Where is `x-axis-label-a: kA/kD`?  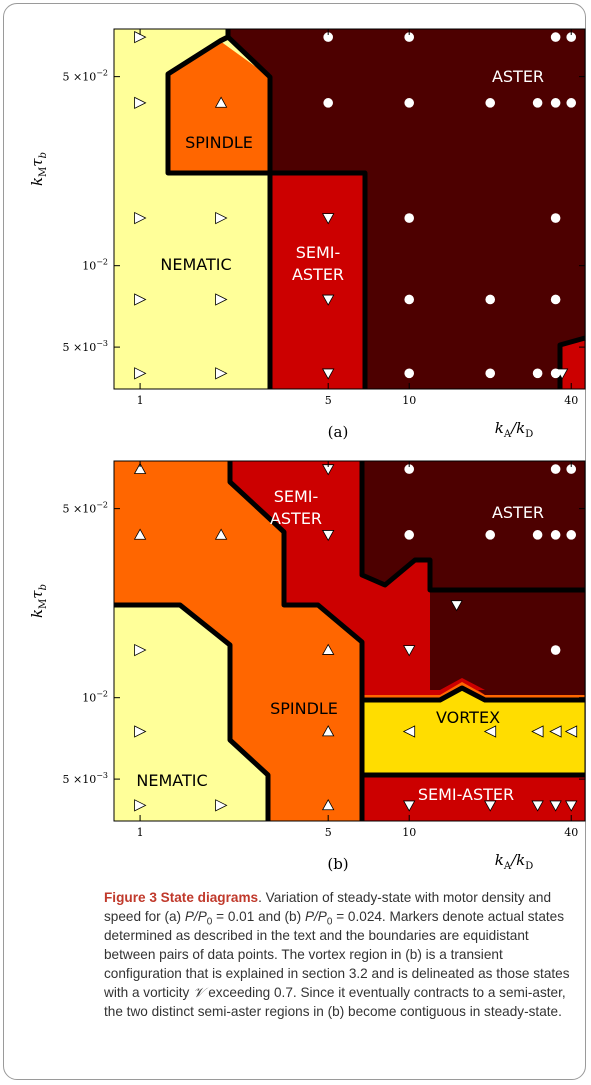
x-axis-label-a: kA/kD is located at coordinates (514, 429).